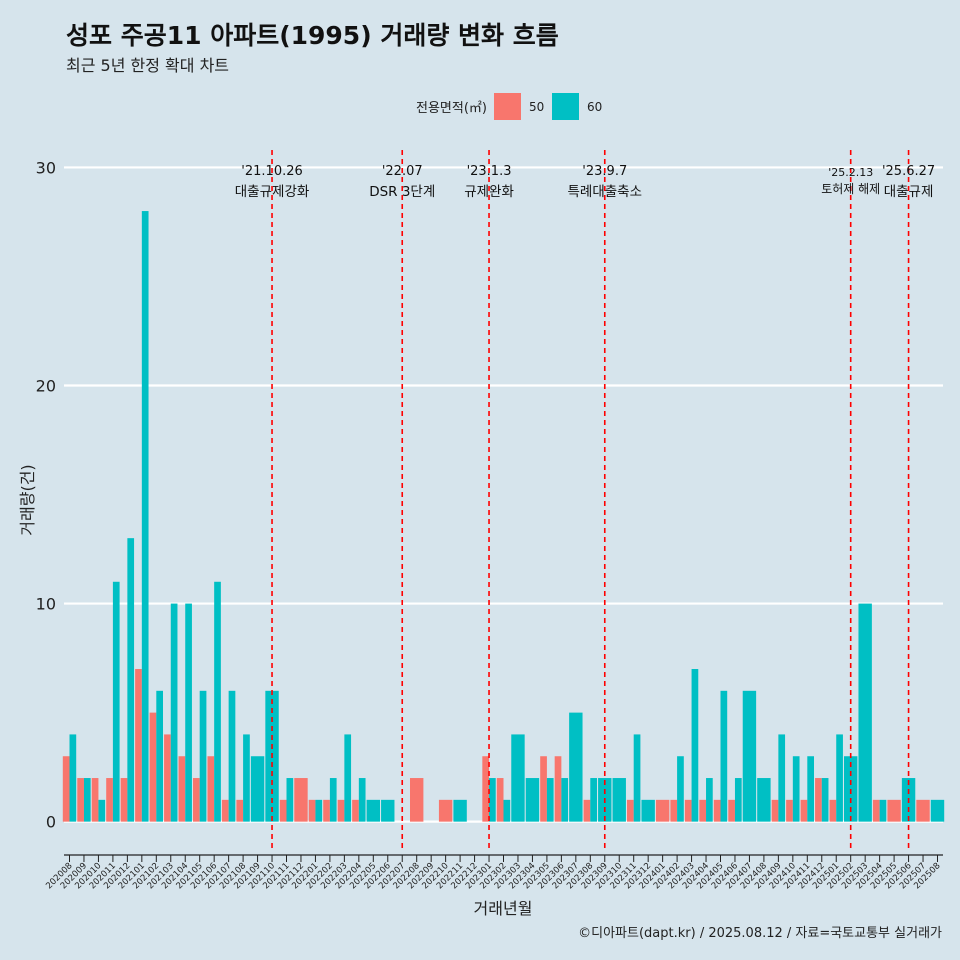 This screenshot has width=960, height=960. I want to click on event-date-label: '25.2.13, so click(850, 172).